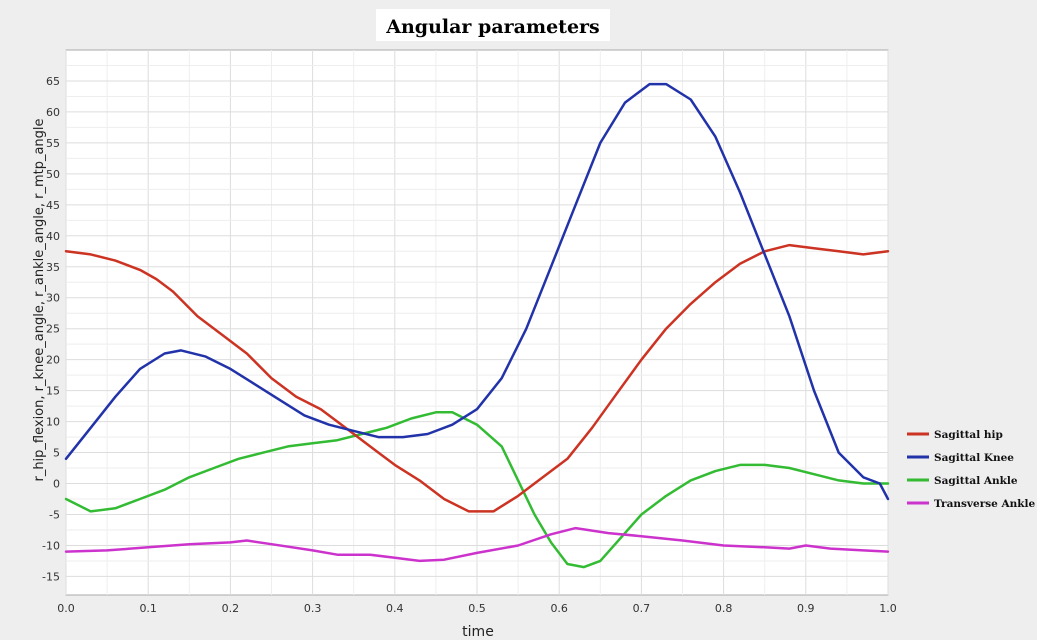 This screenshot has height=640, width=1037. Describe the element at coordinates (477, 608) in the screenshot. I see `x-tick-label: 0.5` at that location.